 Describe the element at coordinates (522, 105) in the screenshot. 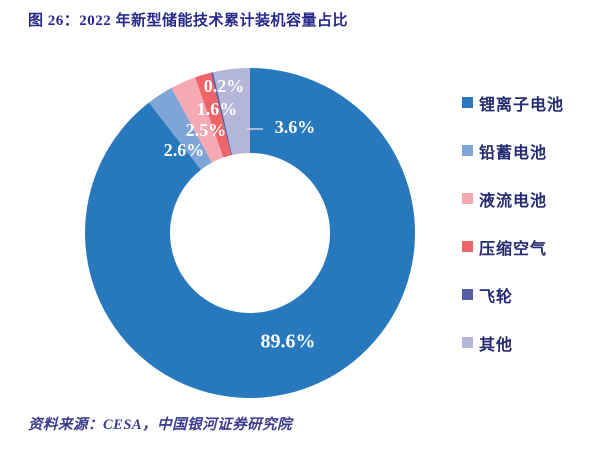

I see `legend-label: 锂离子电池` at that location.